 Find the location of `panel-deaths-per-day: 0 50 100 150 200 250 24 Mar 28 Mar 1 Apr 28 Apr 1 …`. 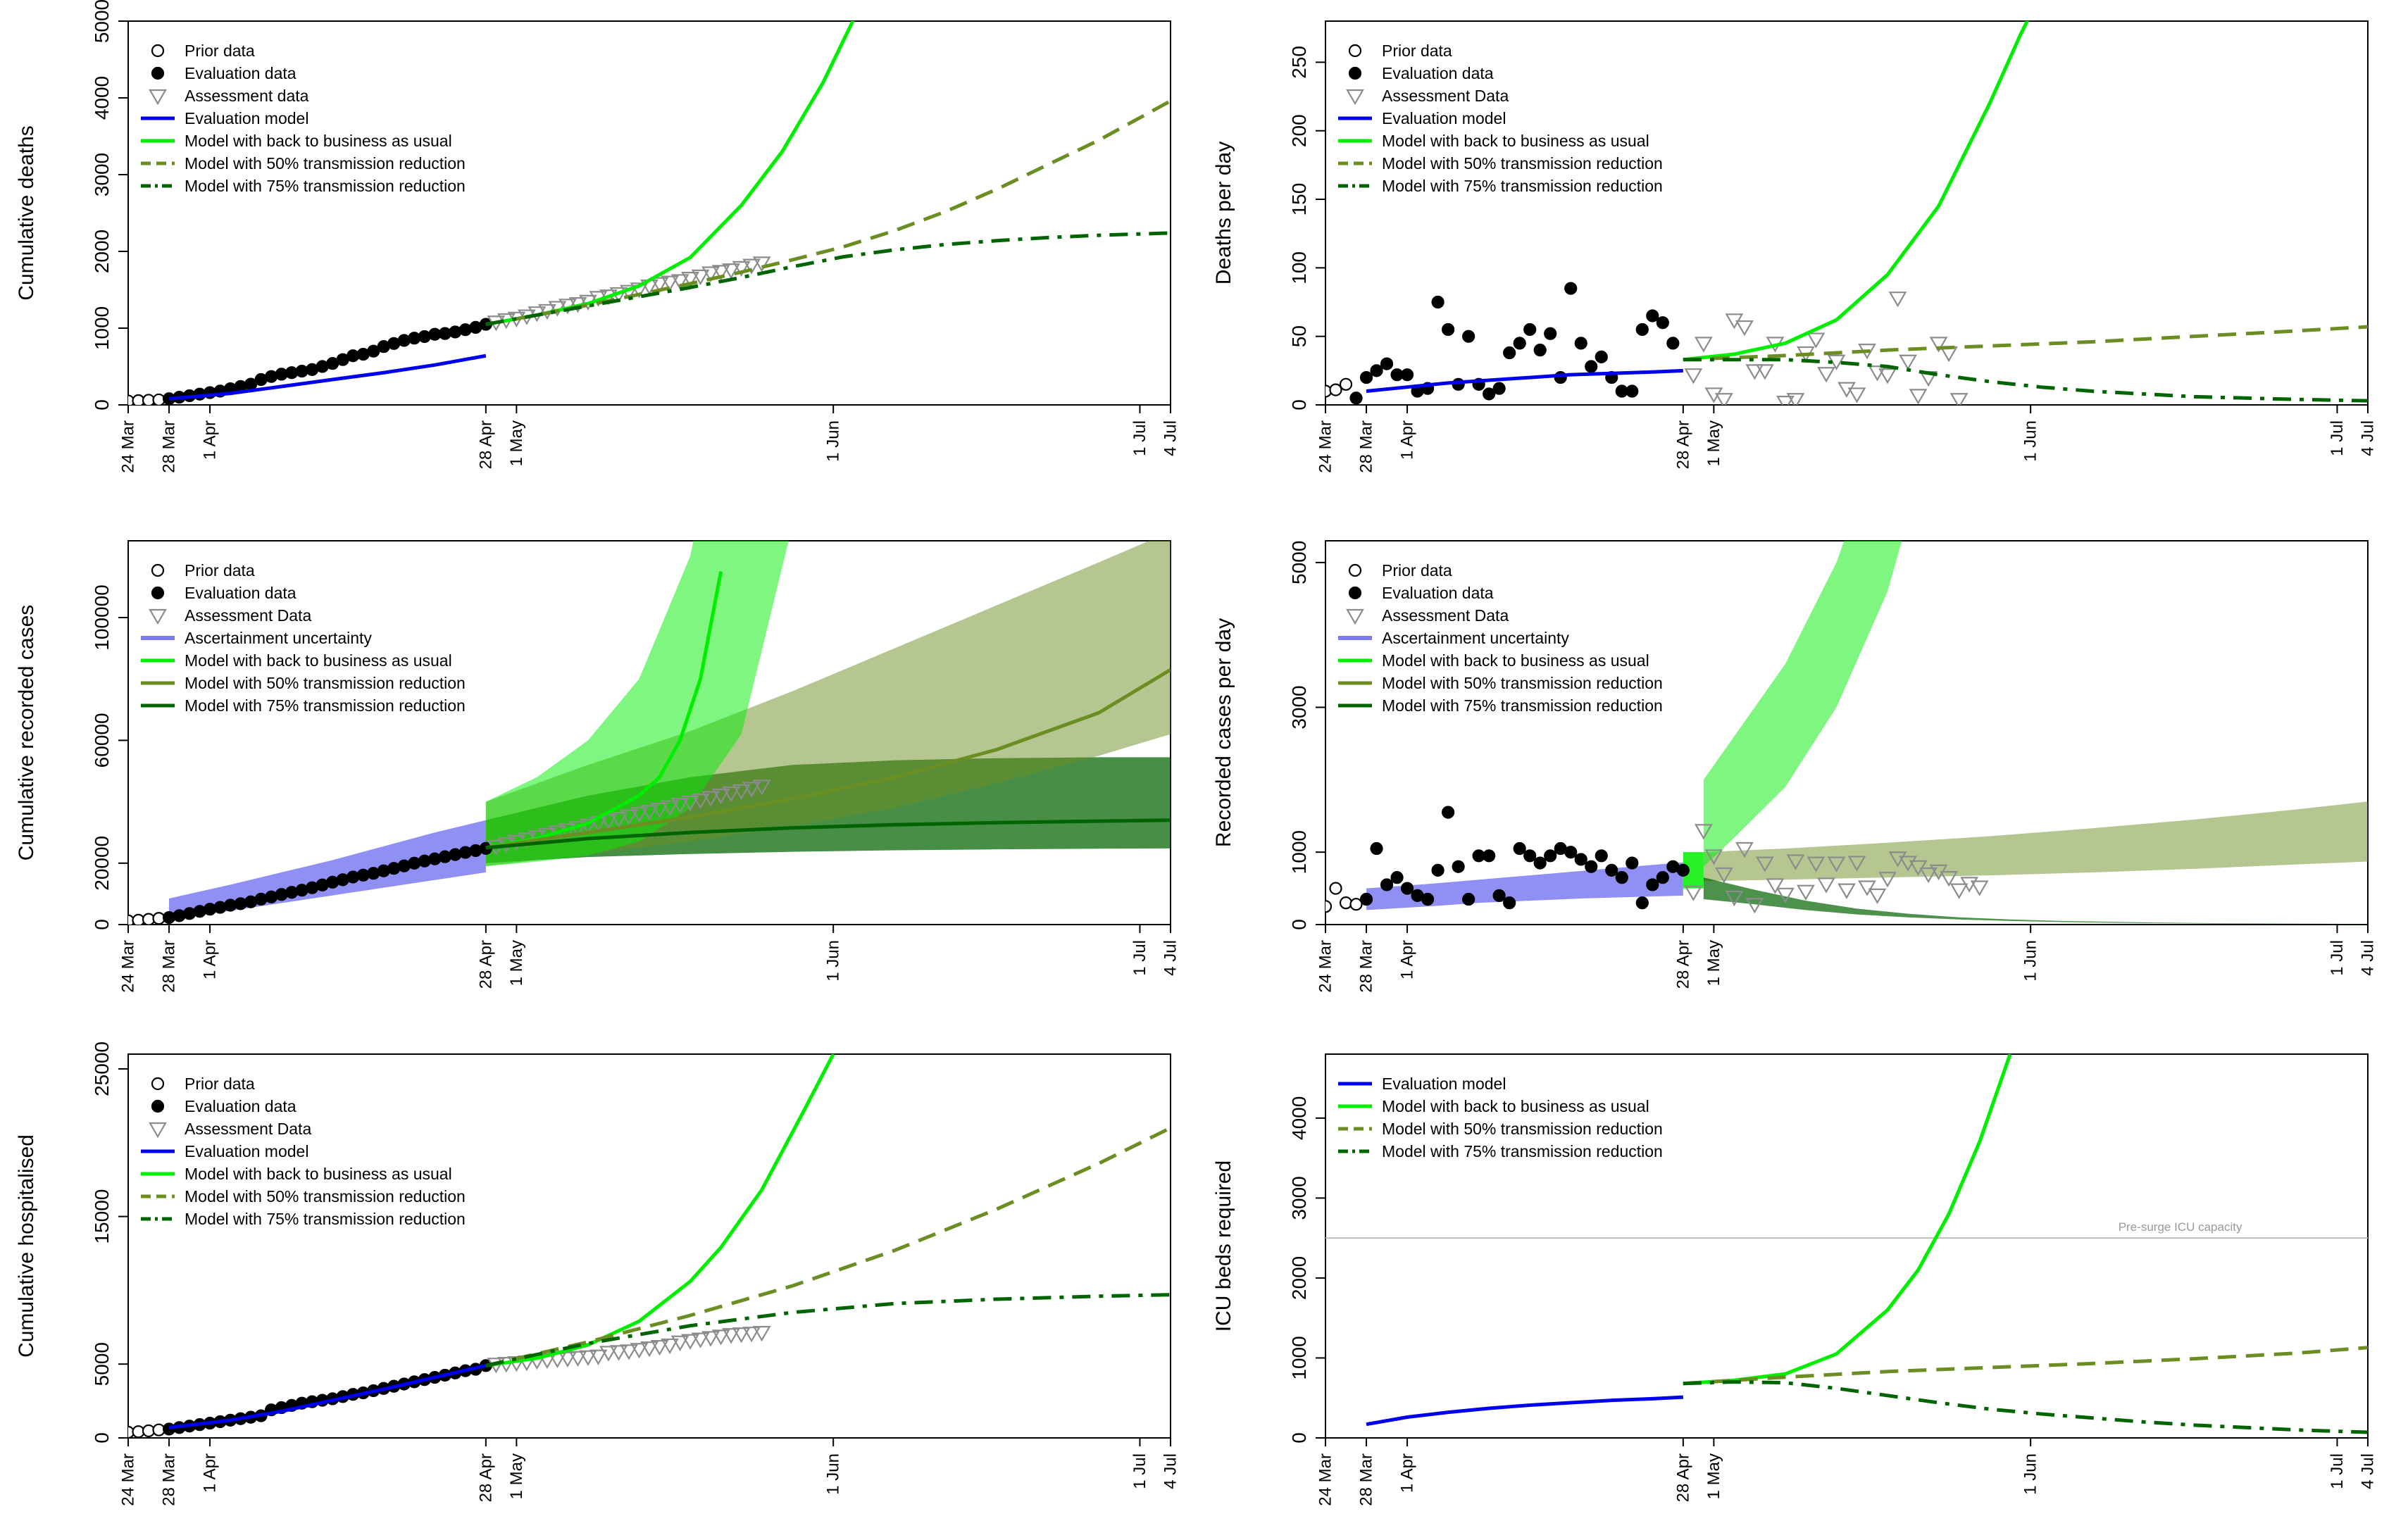

panel-deaths-per-day: 0 50 100 150 200 250 24 Mar 28 Mar 1 Apr 28 Apr 1 … is located at coordinates (1795, 246).